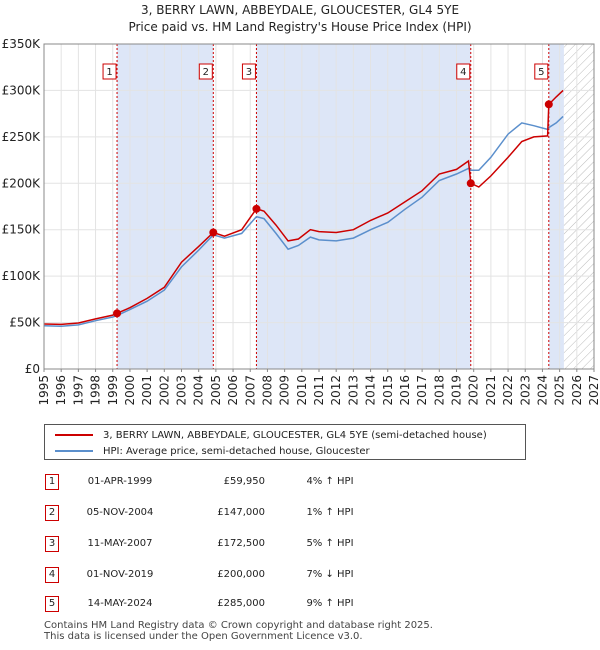 The height and width of the screenshot is (650, 600). I want to click on x-tick-label: 2002, so click(164, 390).